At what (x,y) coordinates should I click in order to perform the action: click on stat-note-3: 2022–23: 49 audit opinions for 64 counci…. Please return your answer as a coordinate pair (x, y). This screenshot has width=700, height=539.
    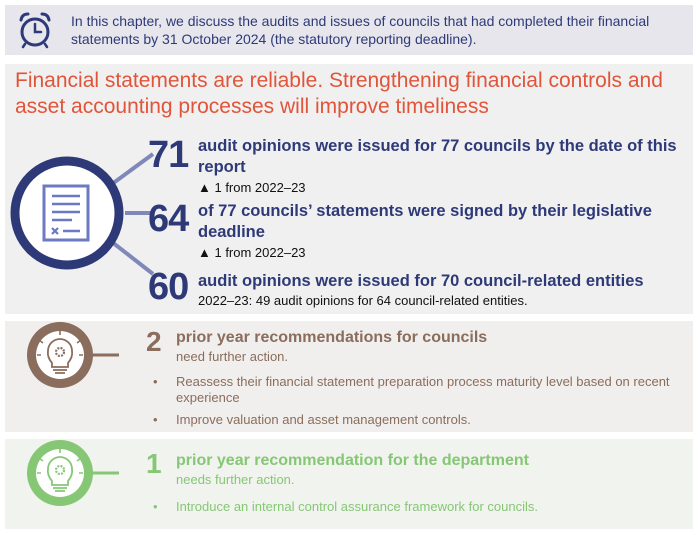
    Looking at the image, I should click on (363, 300).